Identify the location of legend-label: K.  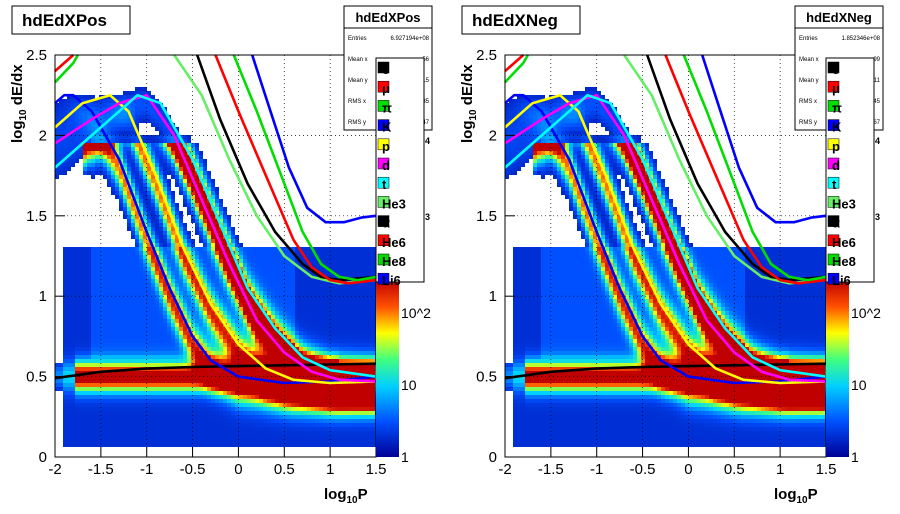
(387, 127).